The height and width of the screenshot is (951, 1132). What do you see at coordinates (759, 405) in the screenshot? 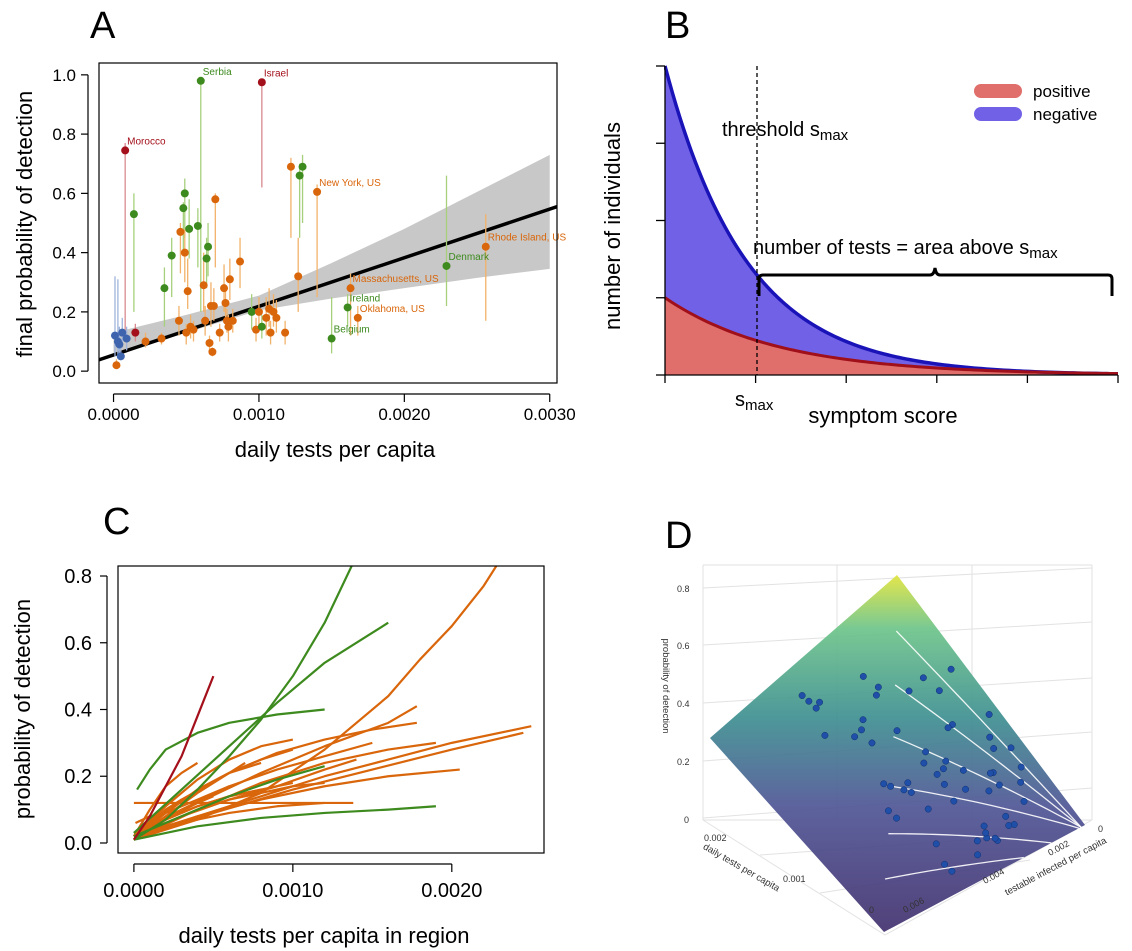
I see `smax-sub: max` at bounding box center [759, 405].